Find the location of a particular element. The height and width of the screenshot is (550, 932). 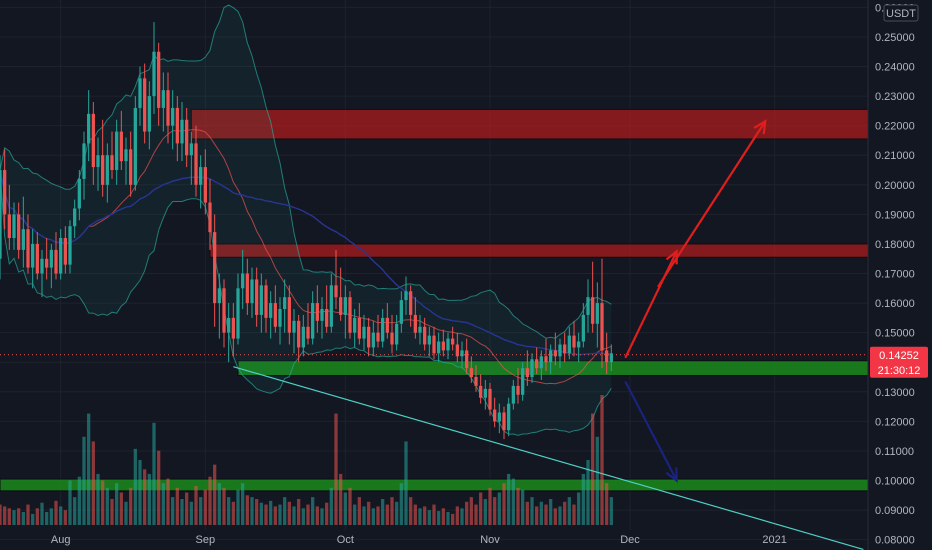

bearish-projection-head is located at coordinates (671, 475).